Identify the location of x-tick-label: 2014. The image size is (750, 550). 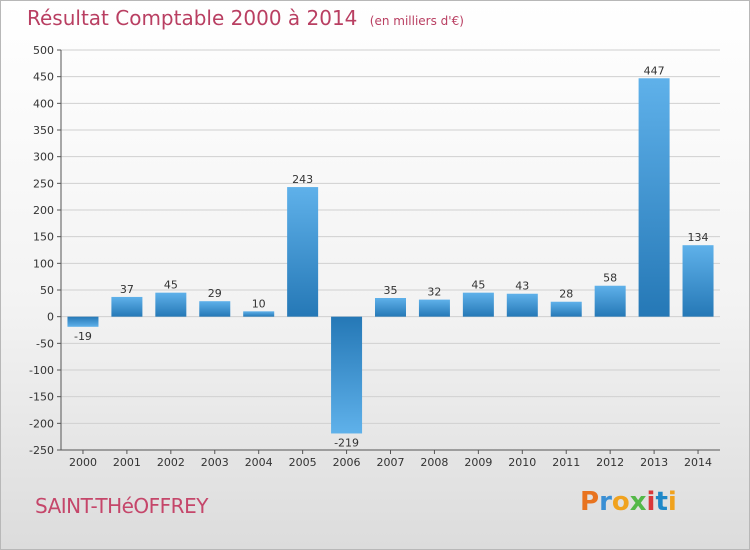
(698, 462).